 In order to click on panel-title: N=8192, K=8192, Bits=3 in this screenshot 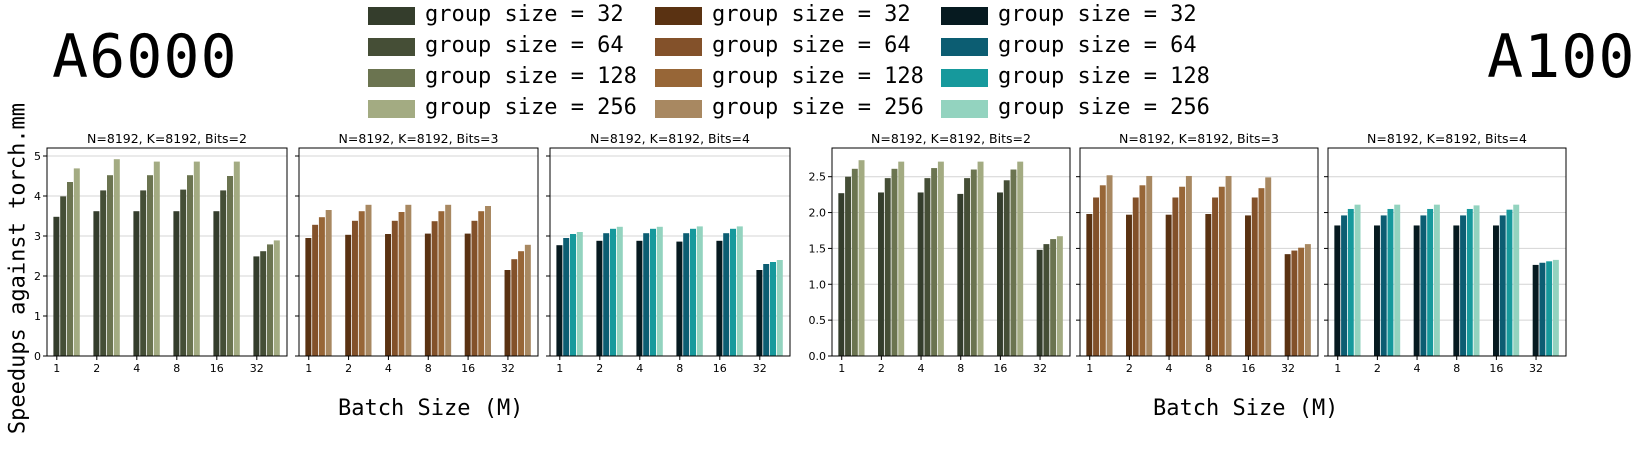, I will do `click(1199, 138)`.